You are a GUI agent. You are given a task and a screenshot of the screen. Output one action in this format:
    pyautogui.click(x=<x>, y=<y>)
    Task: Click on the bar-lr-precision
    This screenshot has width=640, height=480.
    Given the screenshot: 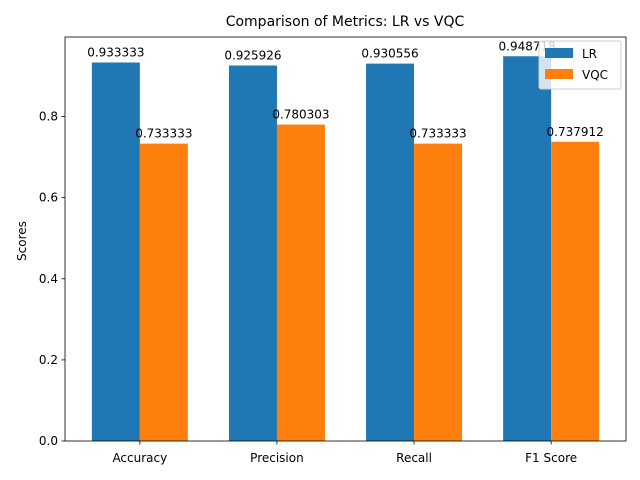 What is the action you would take?
    pyautogui.click(x=252, y=253)
    